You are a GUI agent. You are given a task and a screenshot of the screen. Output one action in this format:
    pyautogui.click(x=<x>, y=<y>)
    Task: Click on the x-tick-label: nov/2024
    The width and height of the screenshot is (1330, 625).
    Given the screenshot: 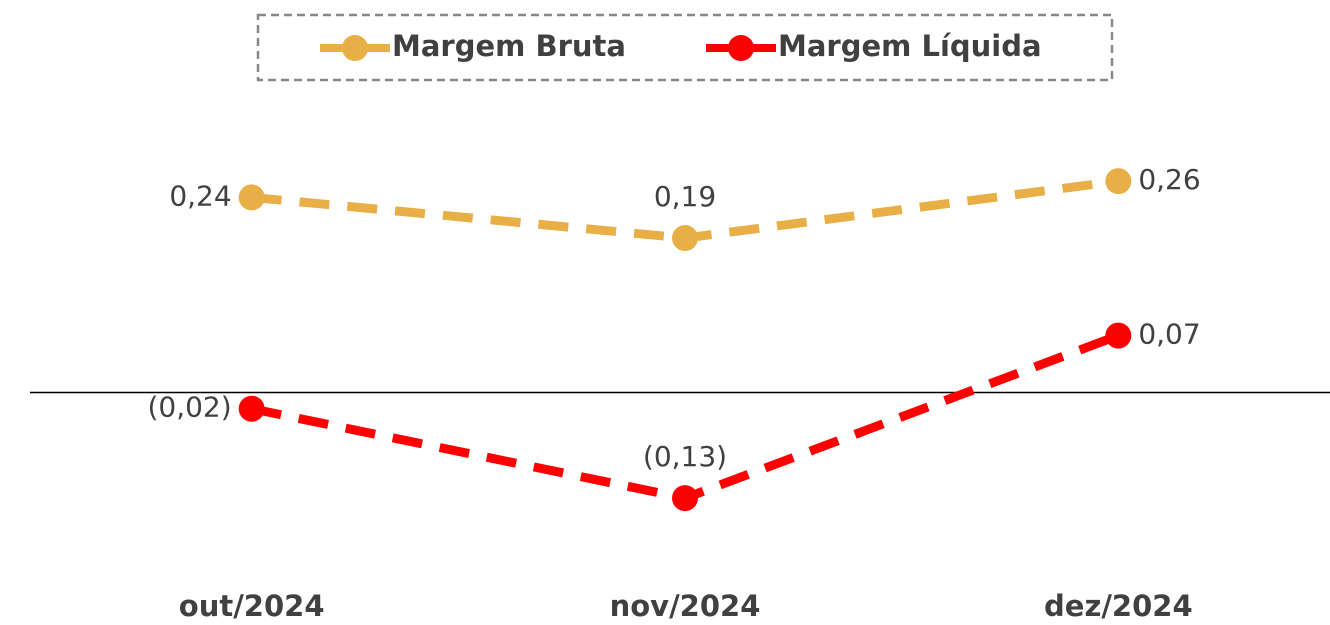 What is the action you would take?
    pyautogui.click(x=685, y=606)
    